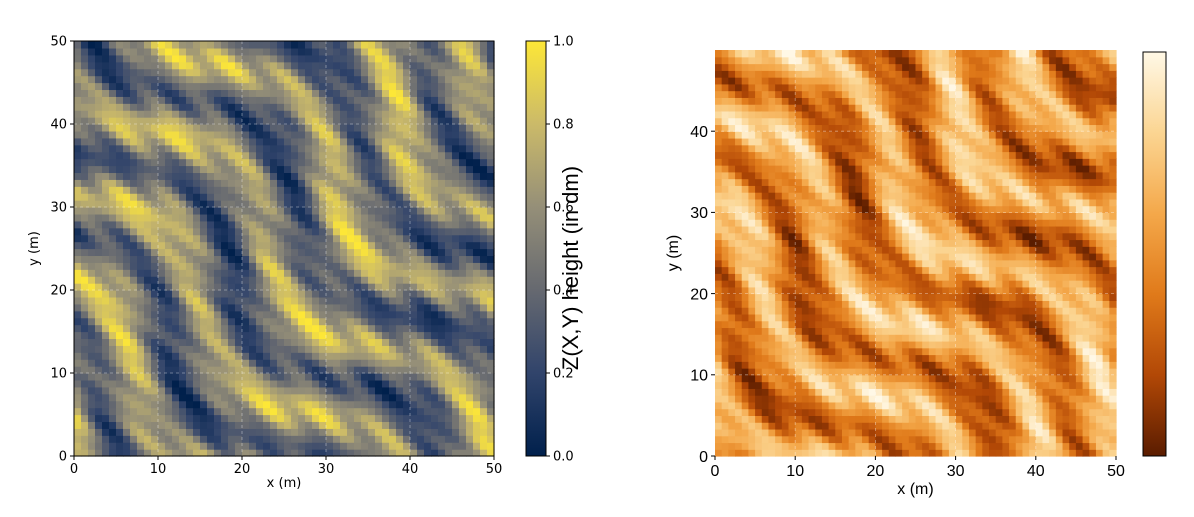 This screenshot has width=1194, height=517. Describe the element at coordinates (563, 291) in the screenshot. I see `colorbar-tick-label: 0.4` at that location.